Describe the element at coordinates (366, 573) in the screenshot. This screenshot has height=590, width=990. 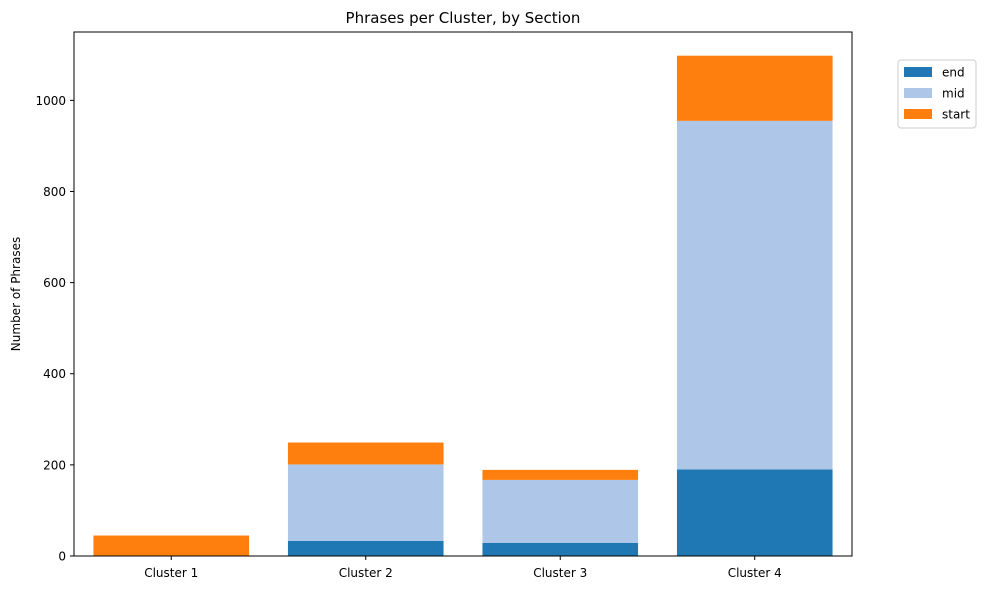
I see `x-tick-label: Cluster 2` at that location.